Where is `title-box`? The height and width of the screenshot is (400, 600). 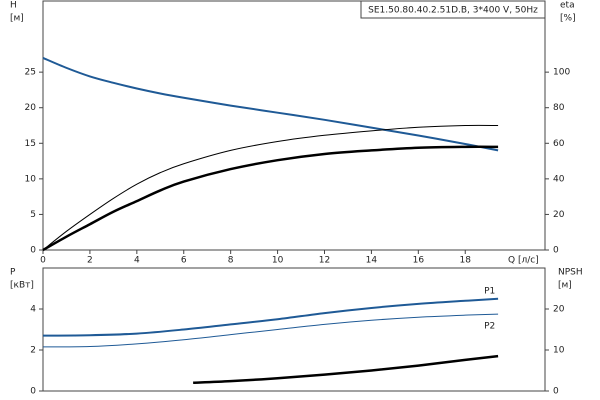
title-box is located at coordinates (453, 9).